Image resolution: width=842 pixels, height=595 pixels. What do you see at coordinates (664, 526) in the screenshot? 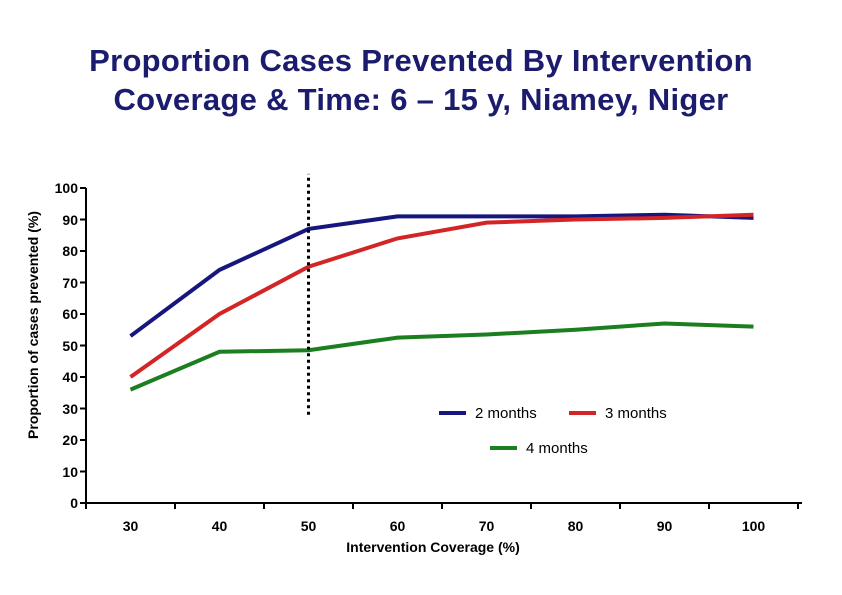
I see `x-tick-label-90: 90` at bounding box center [664, 526].